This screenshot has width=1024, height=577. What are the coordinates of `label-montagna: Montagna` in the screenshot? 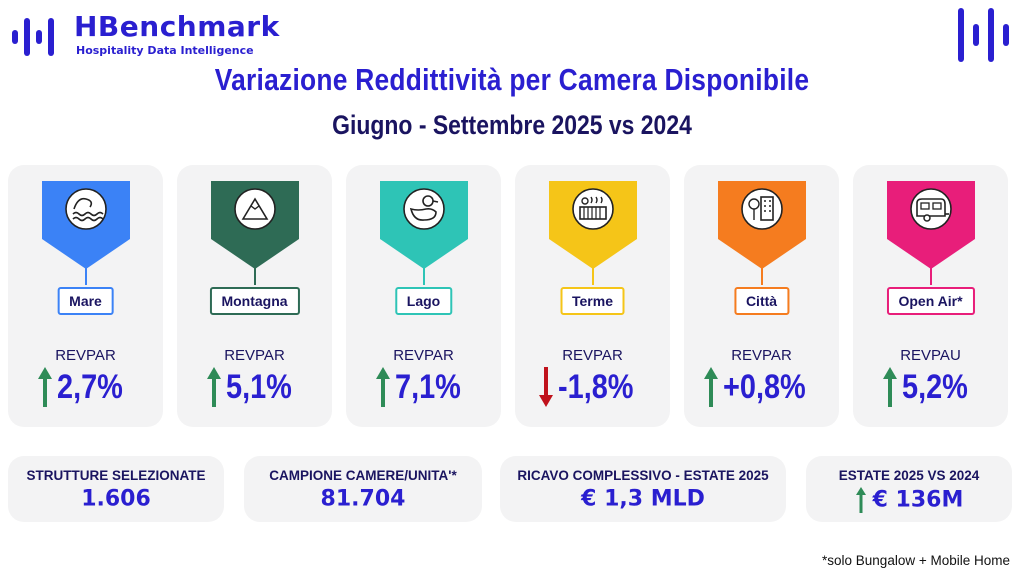 It's located at (254, 301).